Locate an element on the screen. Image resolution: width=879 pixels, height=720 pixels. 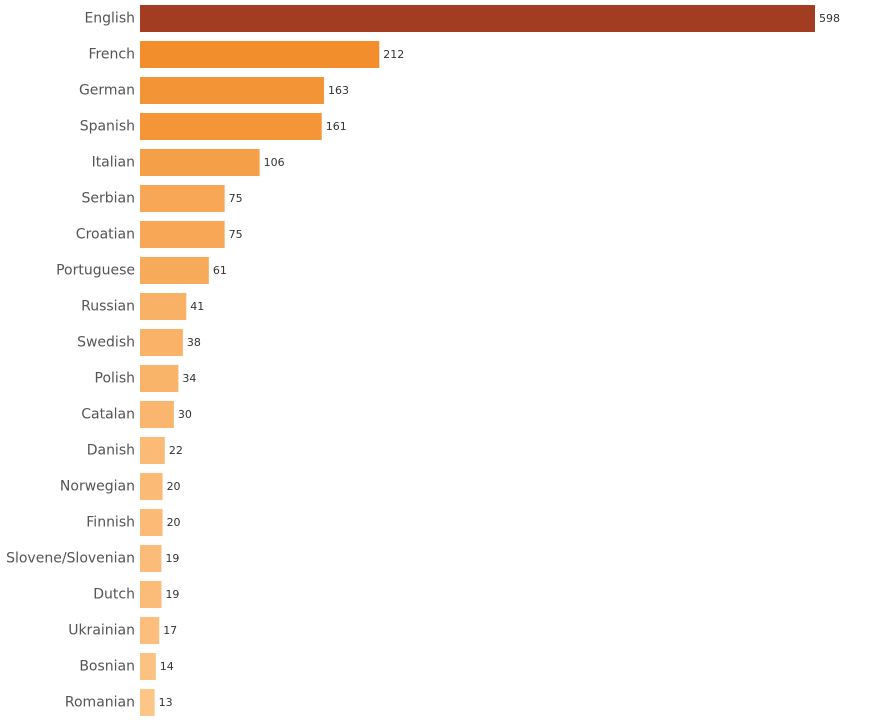
value-label-polish: 34 is located at coordinates (189, 378).